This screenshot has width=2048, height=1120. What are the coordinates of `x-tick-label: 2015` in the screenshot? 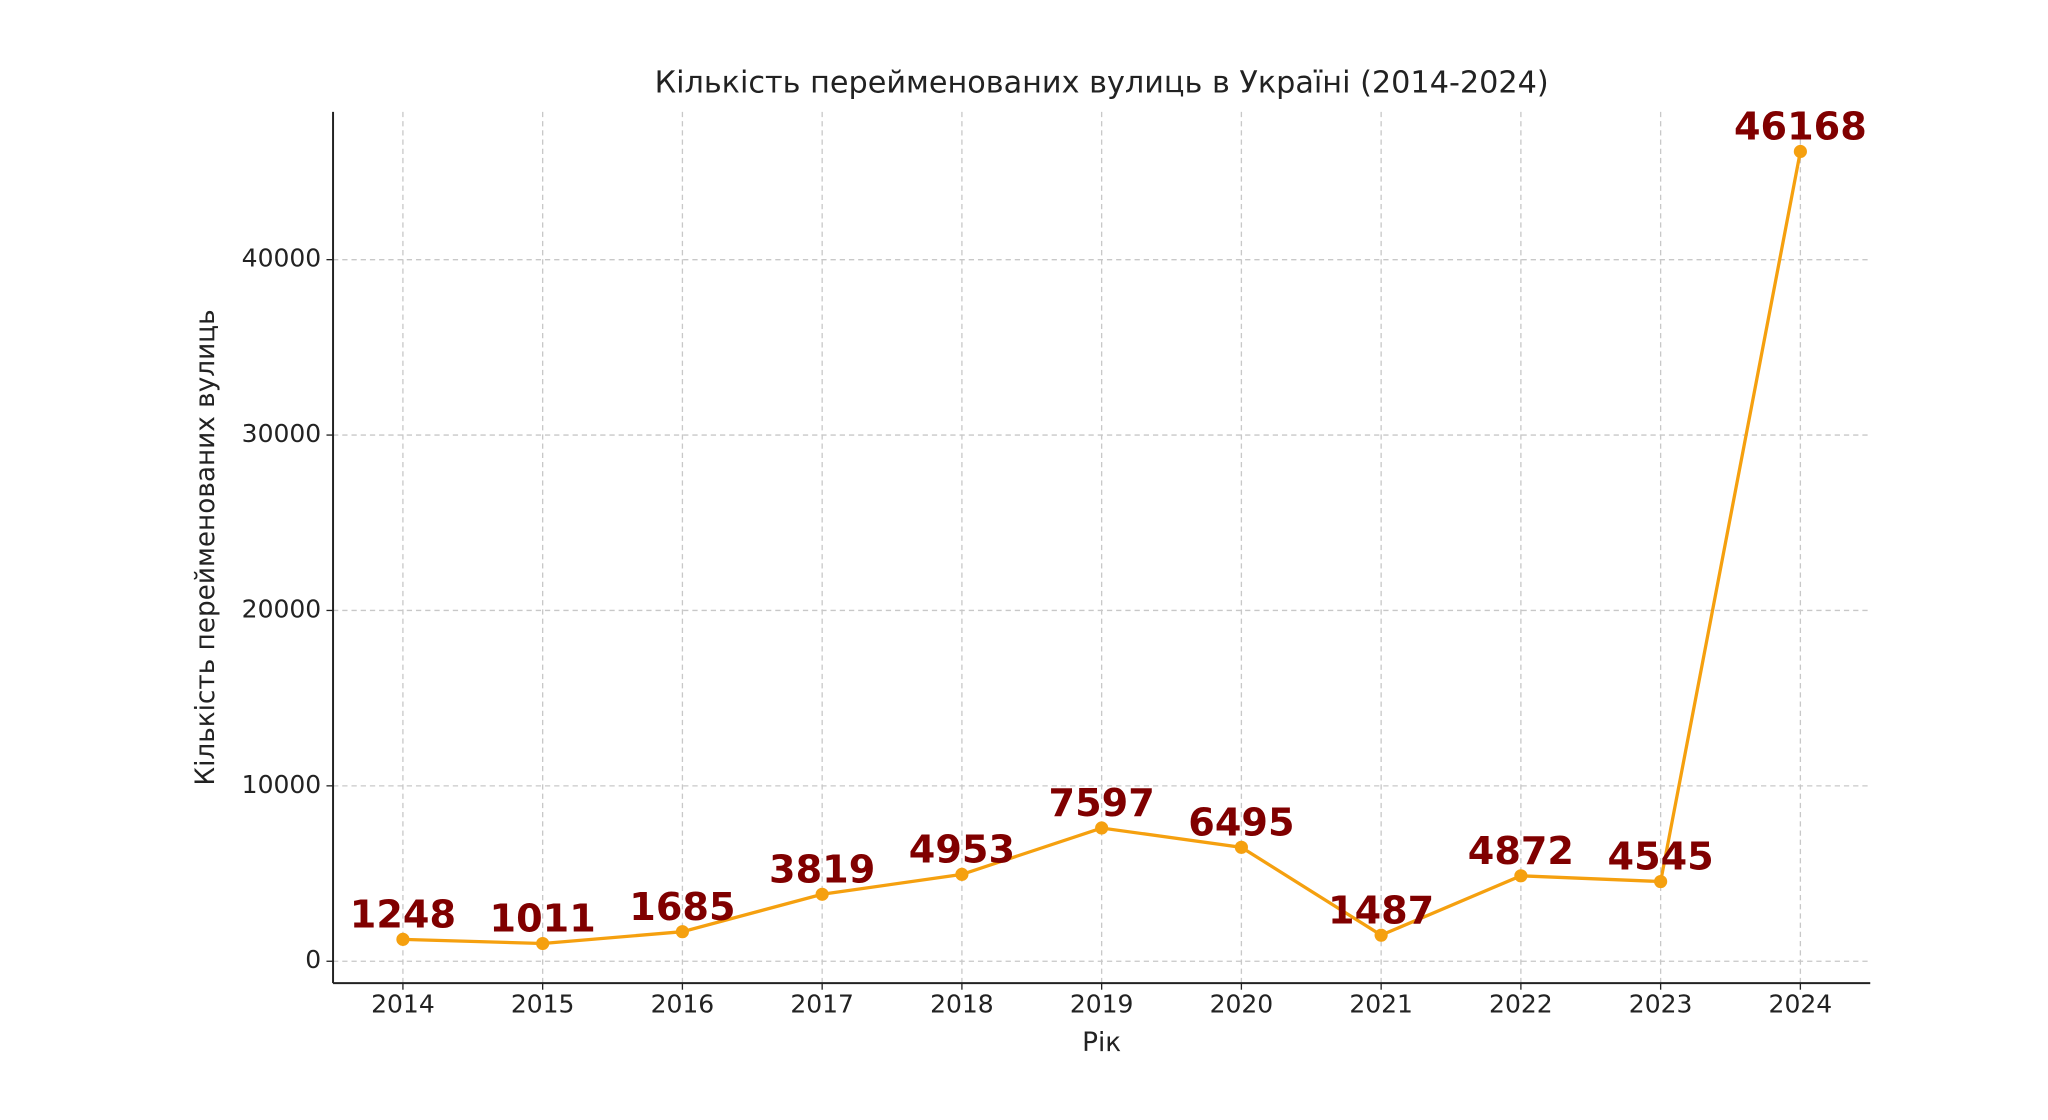 It's located at (543, 1003).